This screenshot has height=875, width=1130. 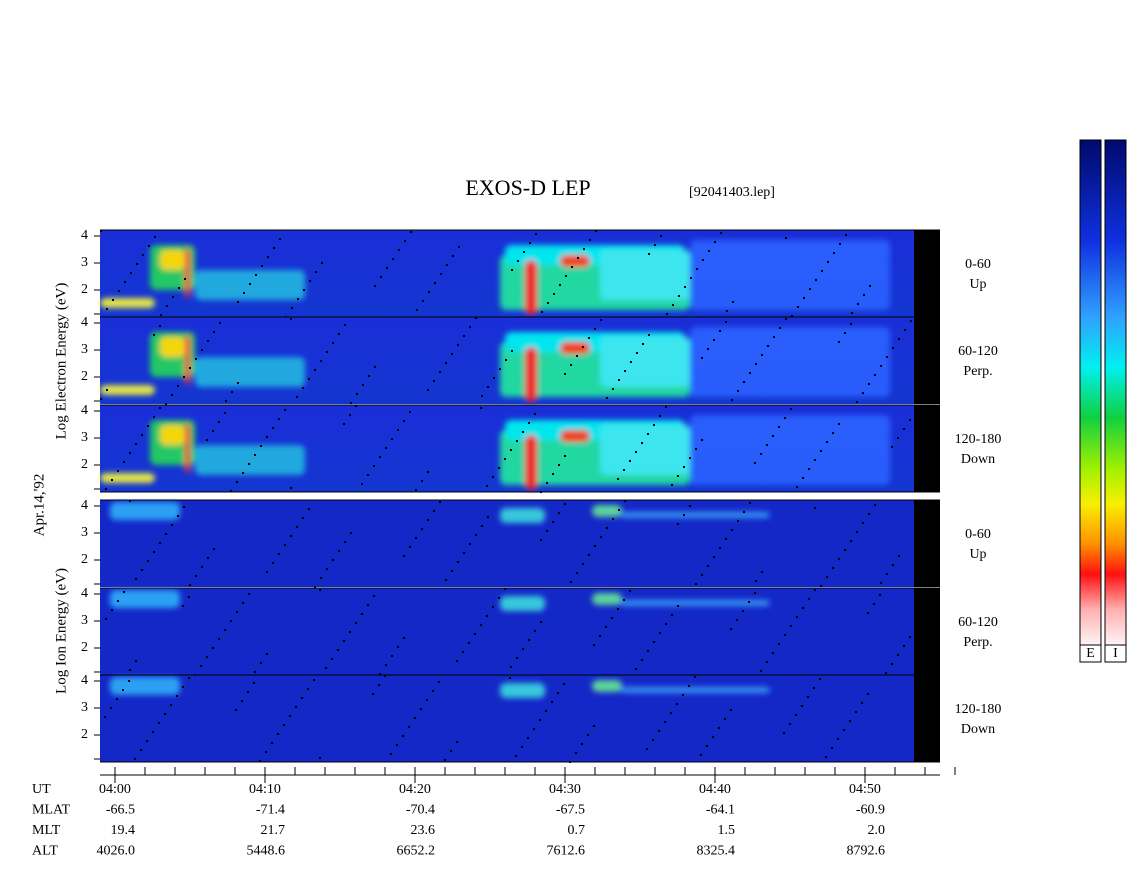 What do you see at coordinates (720, 810) in the screenshot?
I see `row-value: -64.1` at bounding box center [720, 810].